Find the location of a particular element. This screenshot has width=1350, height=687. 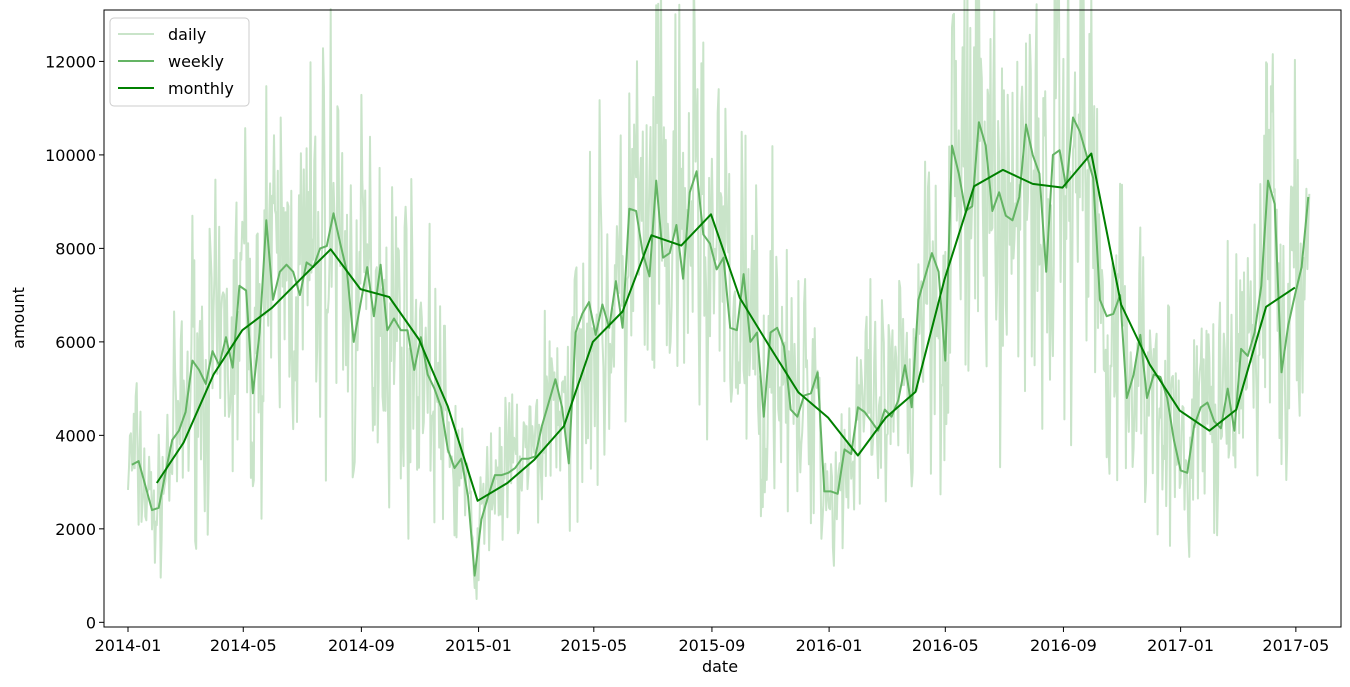

y-tick-label: 6000 is located at coordinates (75, 342).